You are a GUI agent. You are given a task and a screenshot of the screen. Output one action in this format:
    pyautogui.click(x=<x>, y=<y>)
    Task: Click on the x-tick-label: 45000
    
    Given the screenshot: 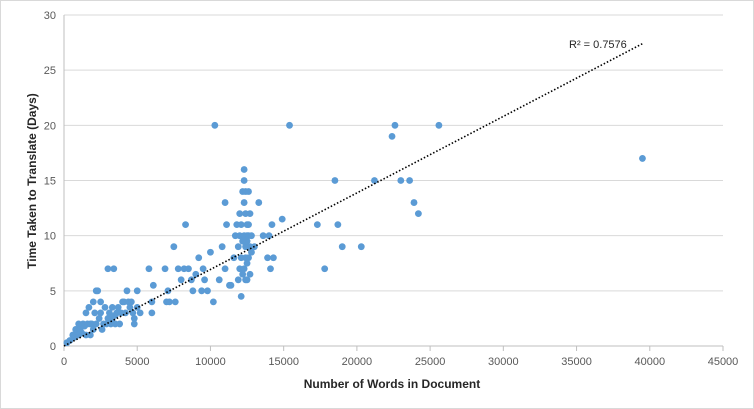 What is the action you would take?
    pyautogui.click(x=723, y=362)
    